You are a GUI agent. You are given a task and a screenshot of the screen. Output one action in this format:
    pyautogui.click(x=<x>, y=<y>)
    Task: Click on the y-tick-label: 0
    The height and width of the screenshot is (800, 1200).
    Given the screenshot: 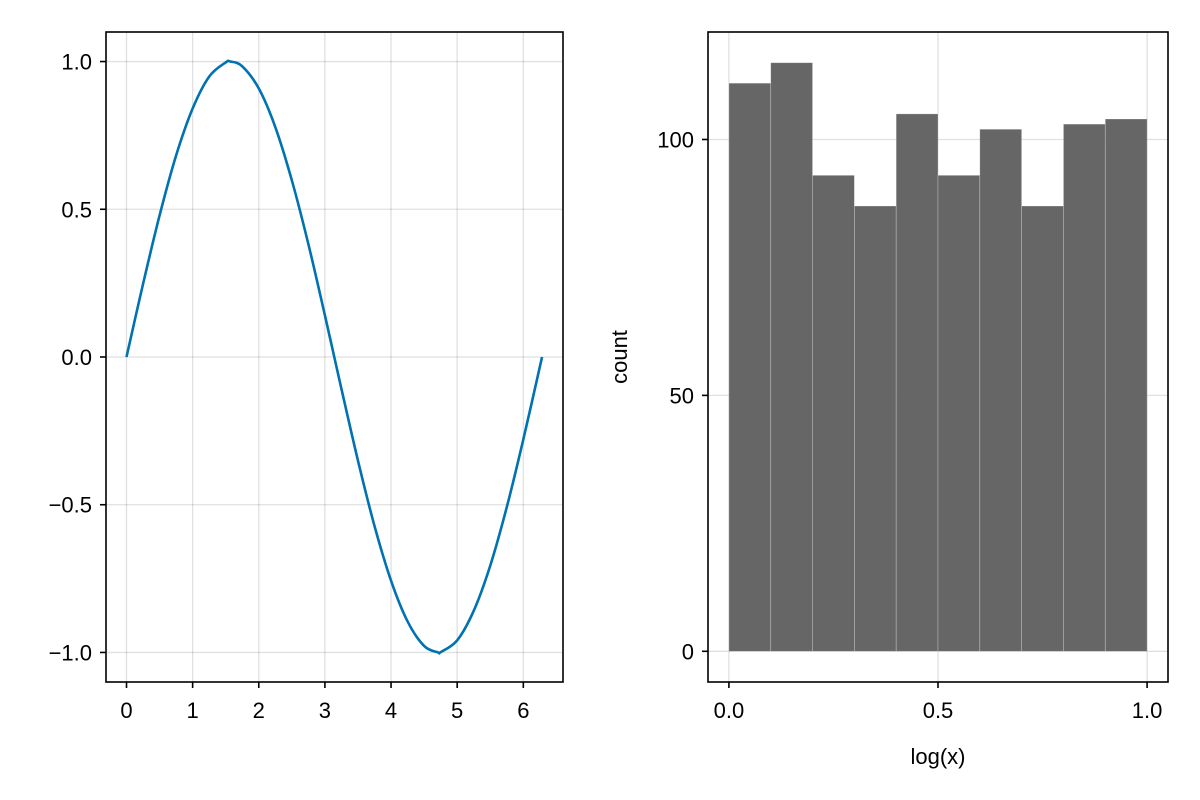 What is the action you would take?
    pyautogui.click(x=688, y=651)
    